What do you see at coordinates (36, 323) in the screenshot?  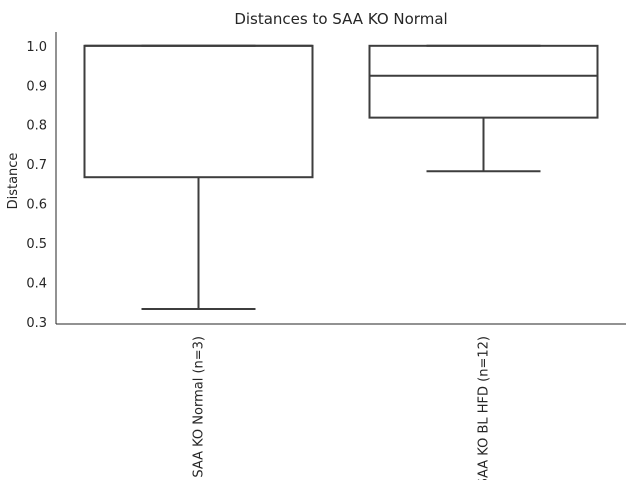 I see `y-tick-label: 0.3` at bounding box center [36, 323].